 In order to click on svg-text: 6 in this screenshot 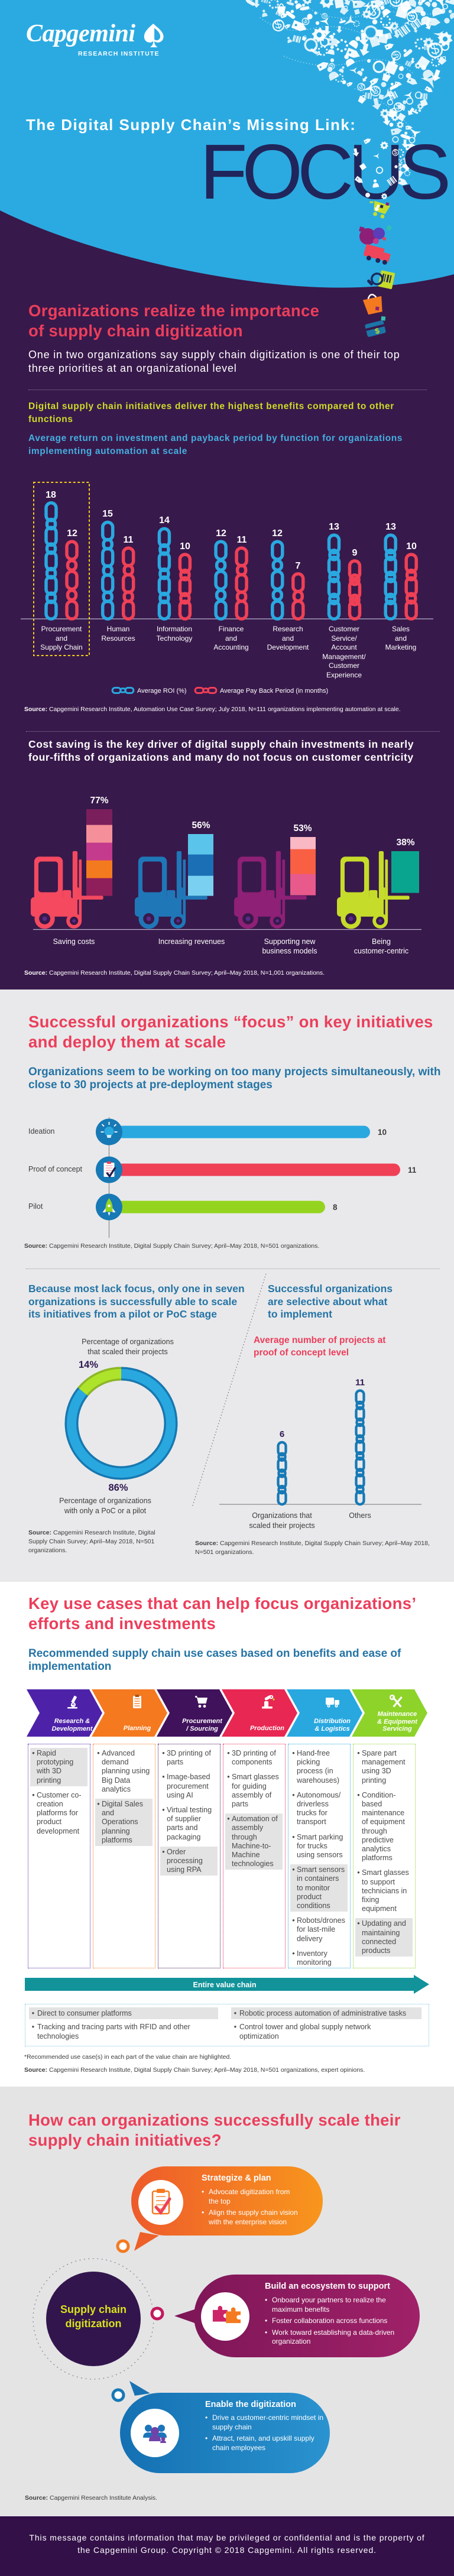, I will do `click(282, 1434)`.